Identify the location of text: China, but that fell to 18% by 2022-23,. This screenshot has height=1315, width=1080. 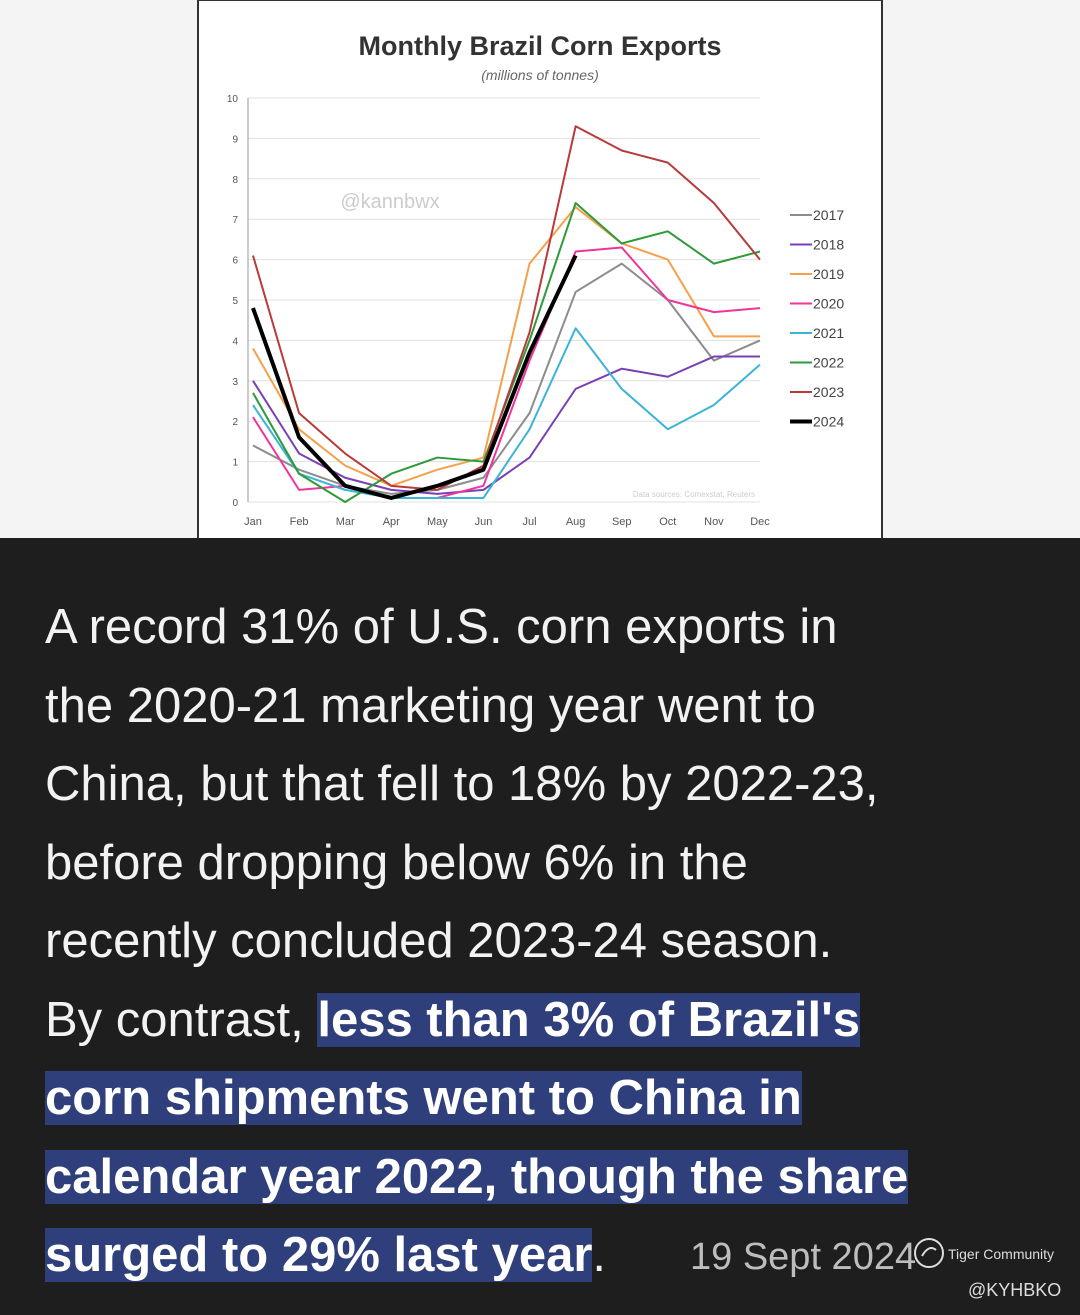
(462, 784).